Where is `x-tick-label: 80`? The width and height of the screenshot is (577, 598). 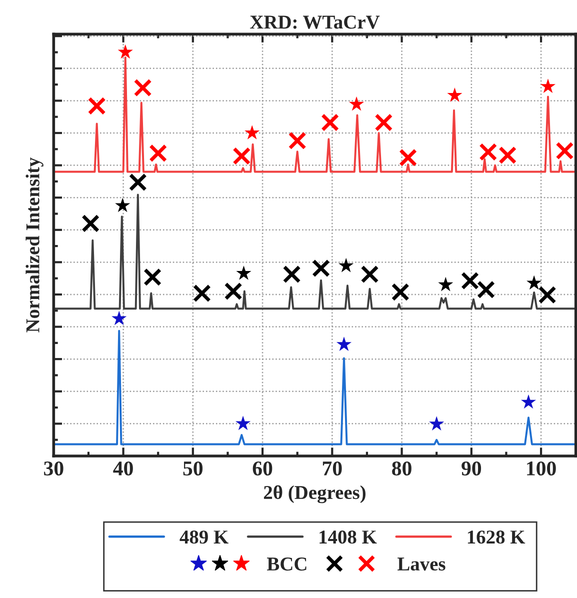 x-tick-label: 80 is located at coordinates (402, 468).